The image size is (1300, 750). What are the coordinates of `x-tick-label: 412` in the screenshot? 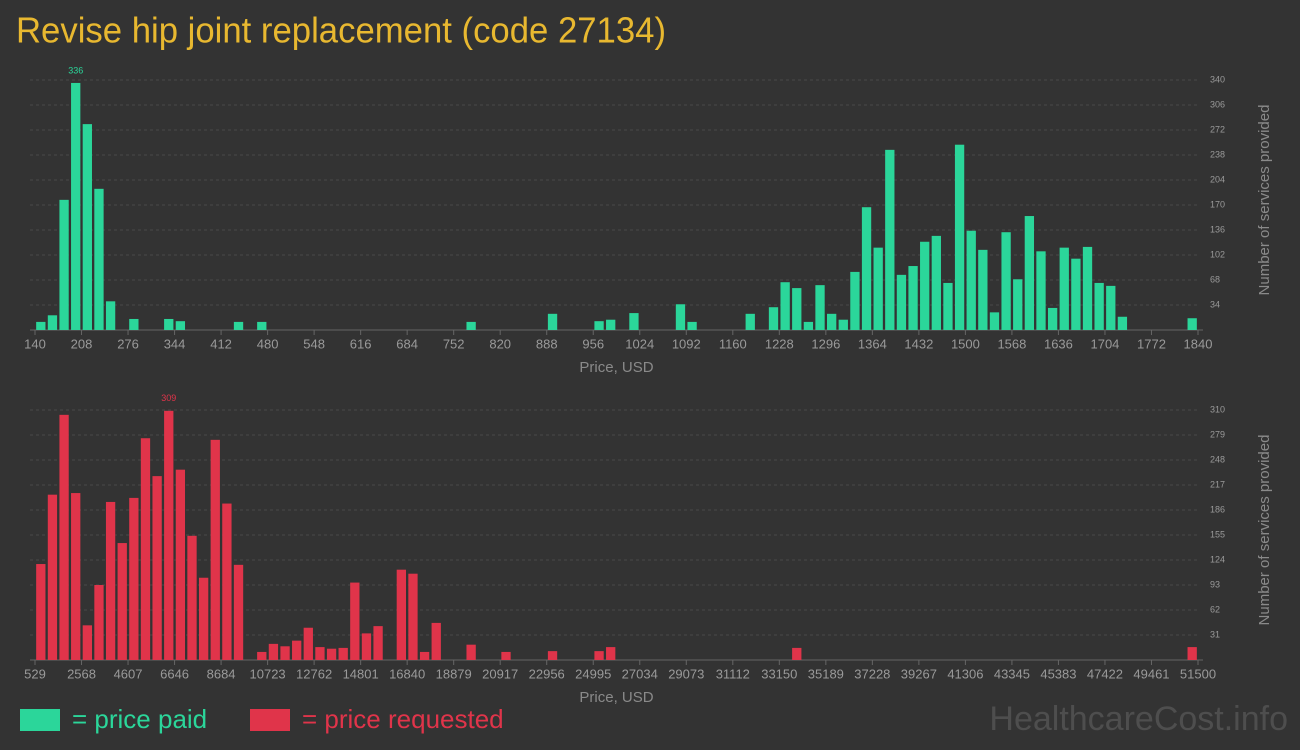 It's located at (221, 343).